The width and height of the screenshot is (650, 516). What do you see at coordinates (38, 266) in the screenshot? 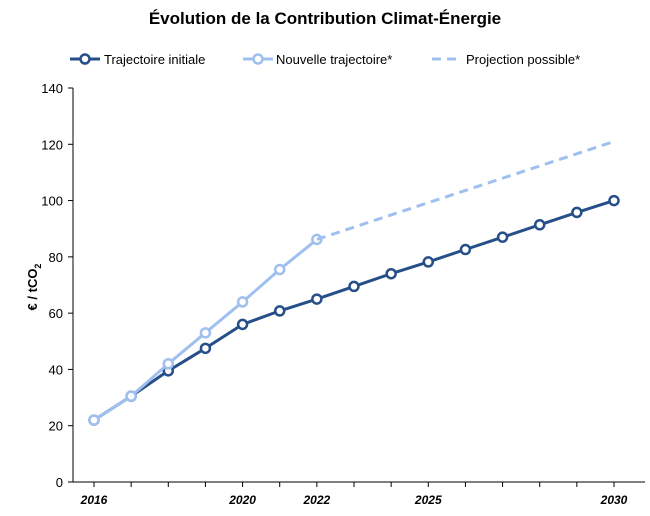
I see `y-axis-label-subscript: 2` at bounding box center [38, 266].